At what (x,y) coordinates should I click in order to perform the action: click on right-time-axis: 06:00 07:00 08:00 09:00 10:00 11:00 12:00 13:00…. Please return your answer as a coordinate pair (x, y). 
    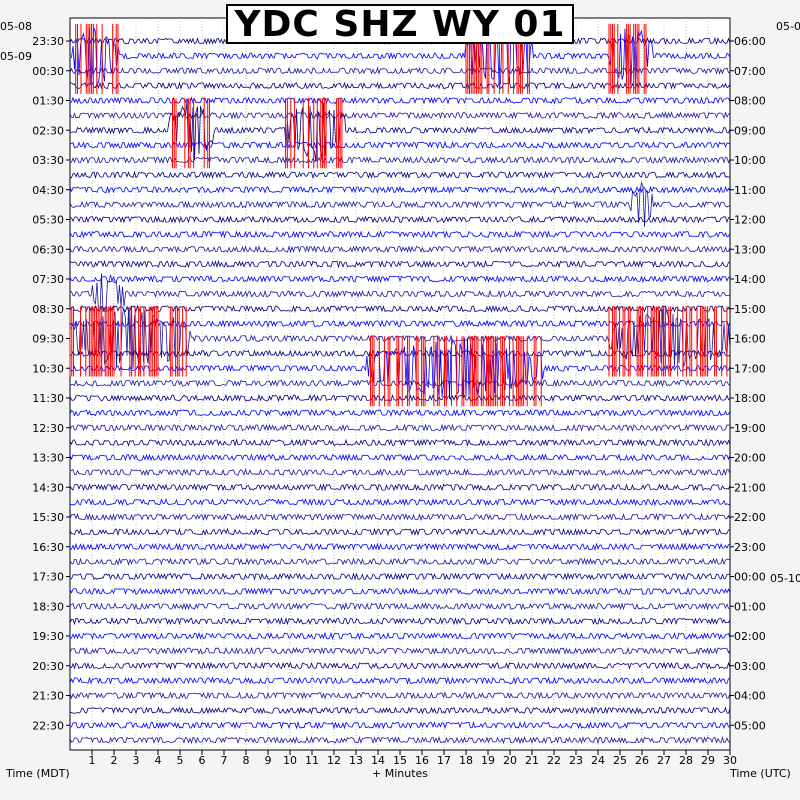
    Looking at the image, I should click on (748, 383).